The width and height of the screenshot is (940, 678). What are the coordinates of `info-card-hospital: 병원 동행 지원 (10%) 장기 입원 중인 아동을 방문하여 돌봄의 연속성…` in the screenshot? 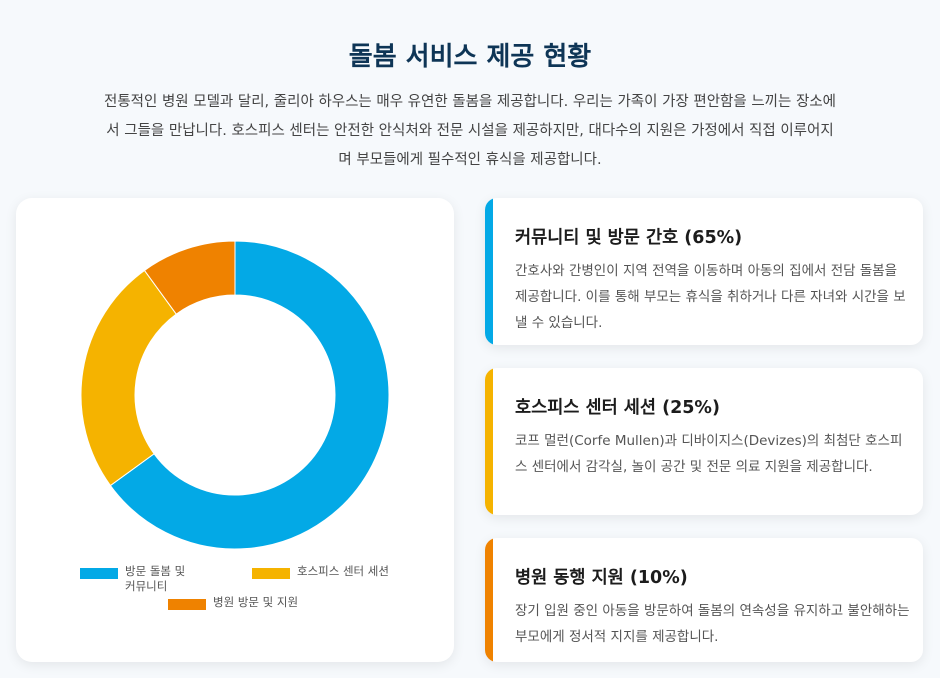 It's located at (704, 600).